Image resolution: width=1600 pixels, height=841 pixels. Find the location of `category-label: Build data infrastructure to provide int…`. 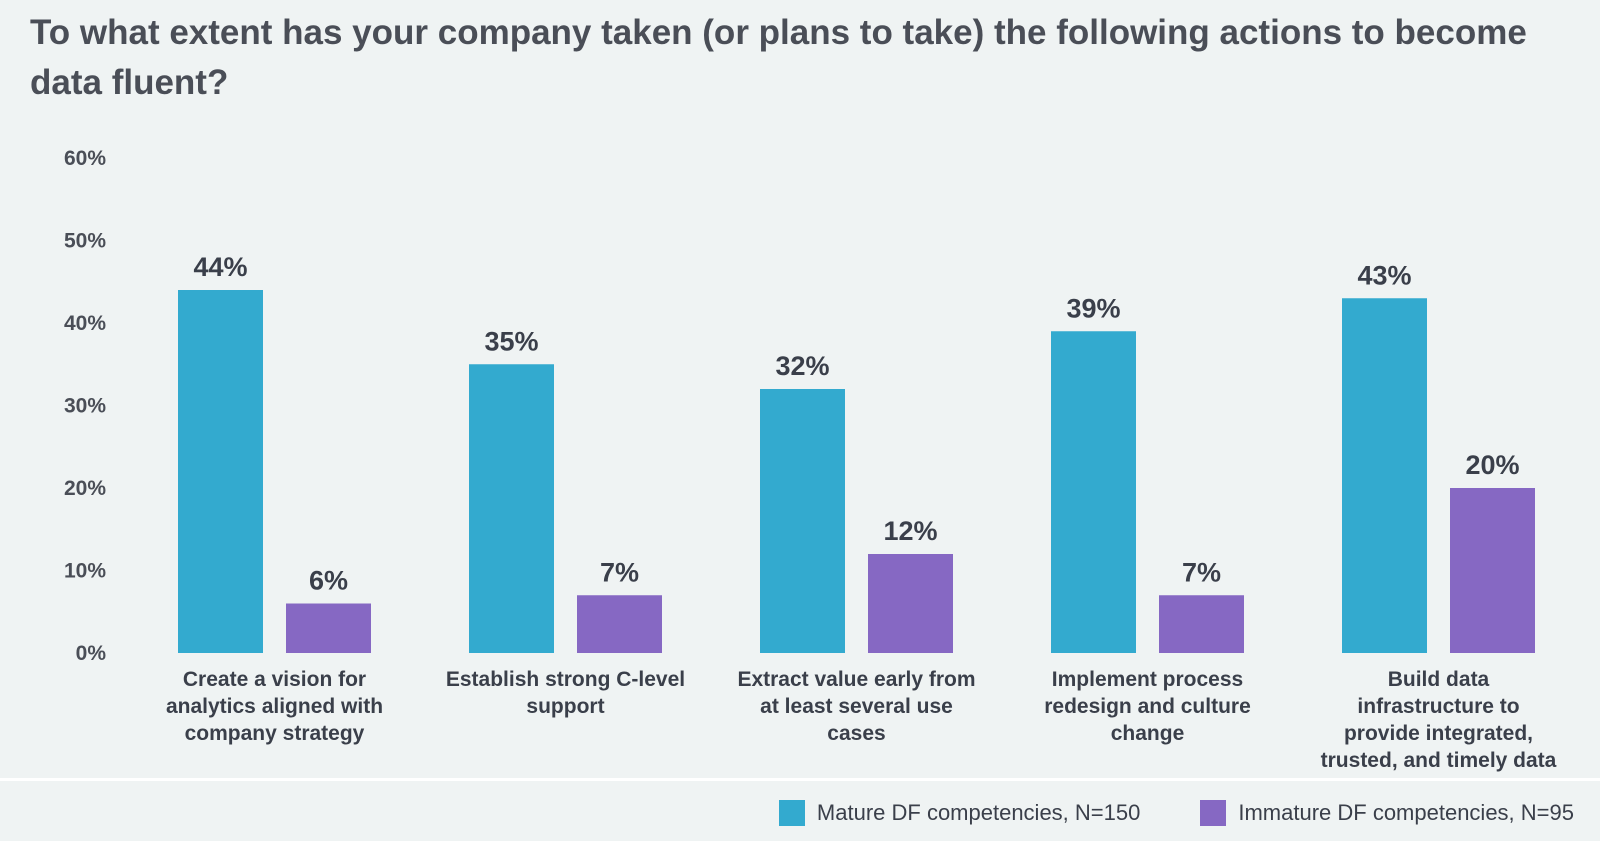

category-label: Build data infrastructure to provide int… is located at coordinates (1438, 720).